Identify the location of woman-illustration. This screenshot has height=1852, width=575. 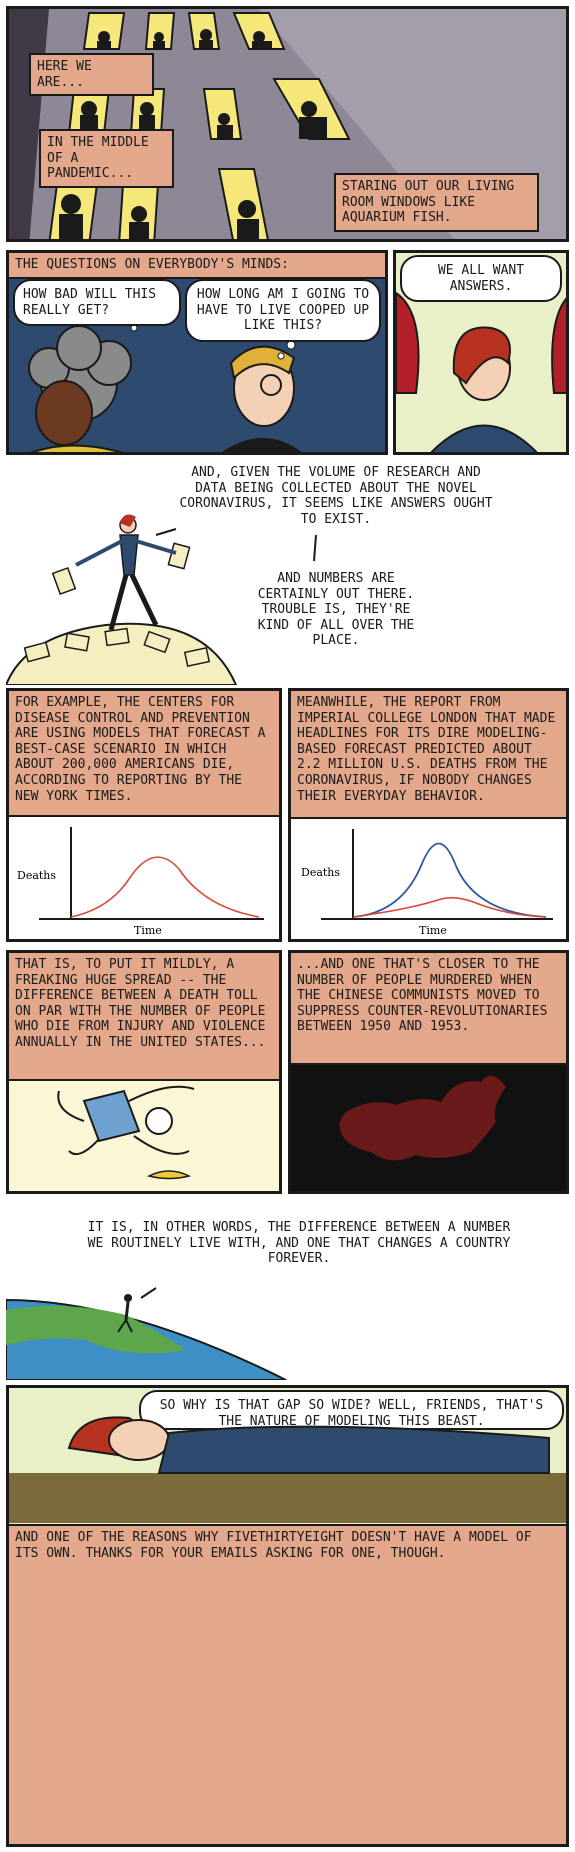
(481, 371).